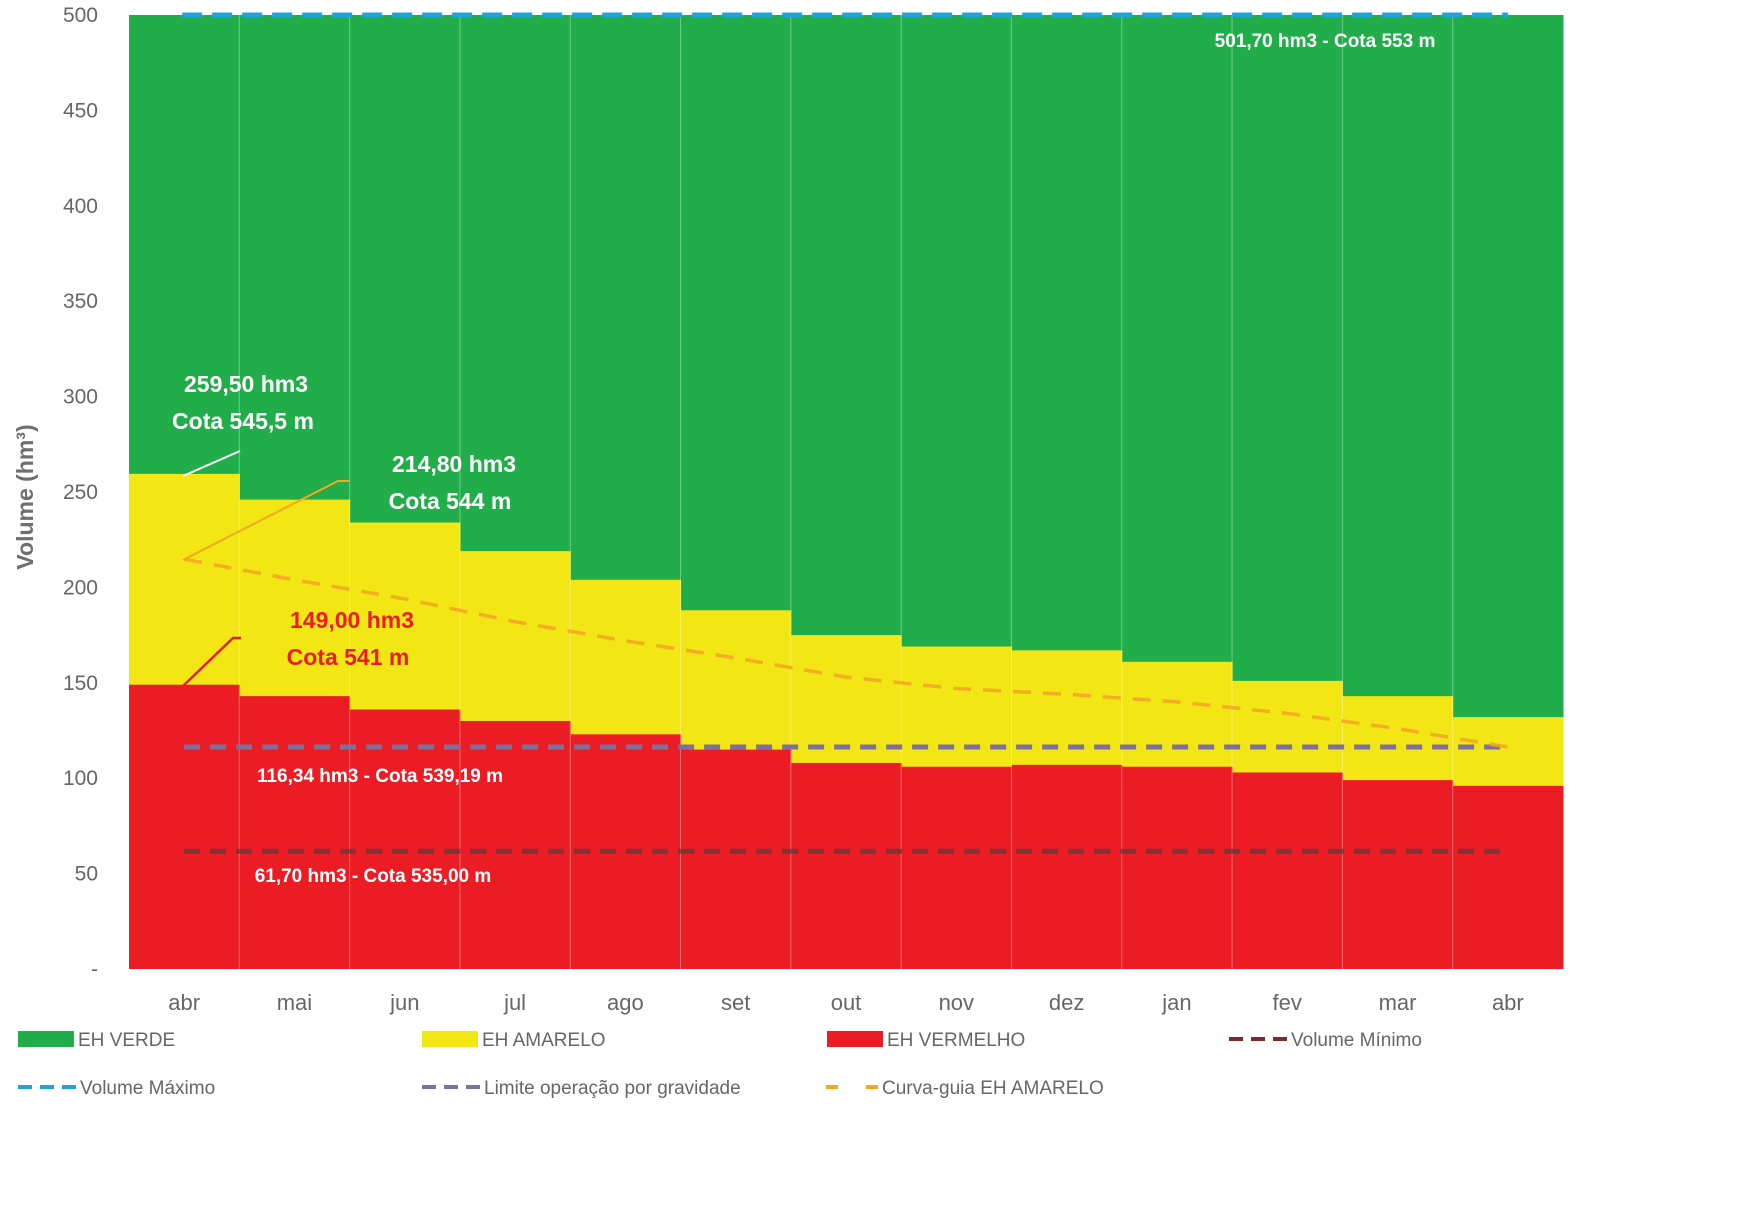  What do you see at coordinates (126, 1040) in the screenshot?
I see `legend-label-eh-verde: EH VERDE` at bounding box center [126, 1040].